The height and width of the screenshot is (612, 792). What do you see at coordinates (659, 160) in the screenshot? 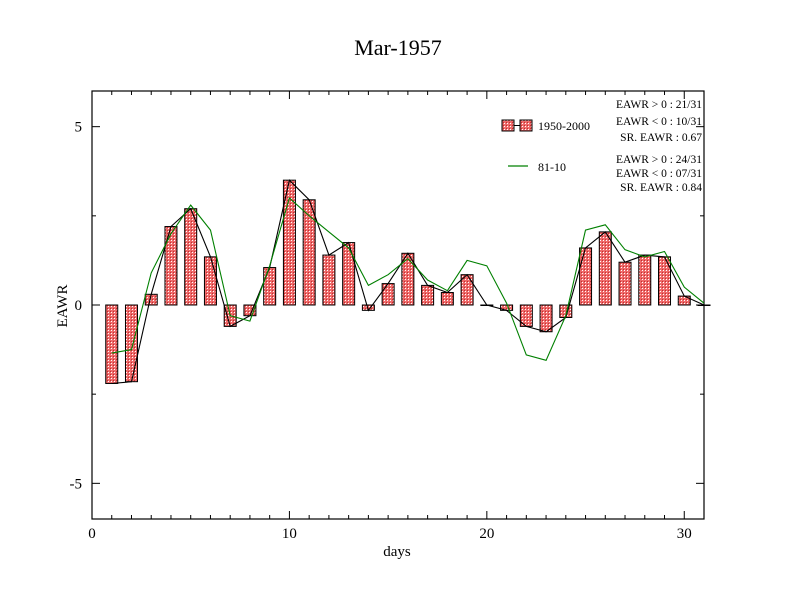
I see `stat-text: EAWR > 0 : 24/31` at bounding box center [659, 160].